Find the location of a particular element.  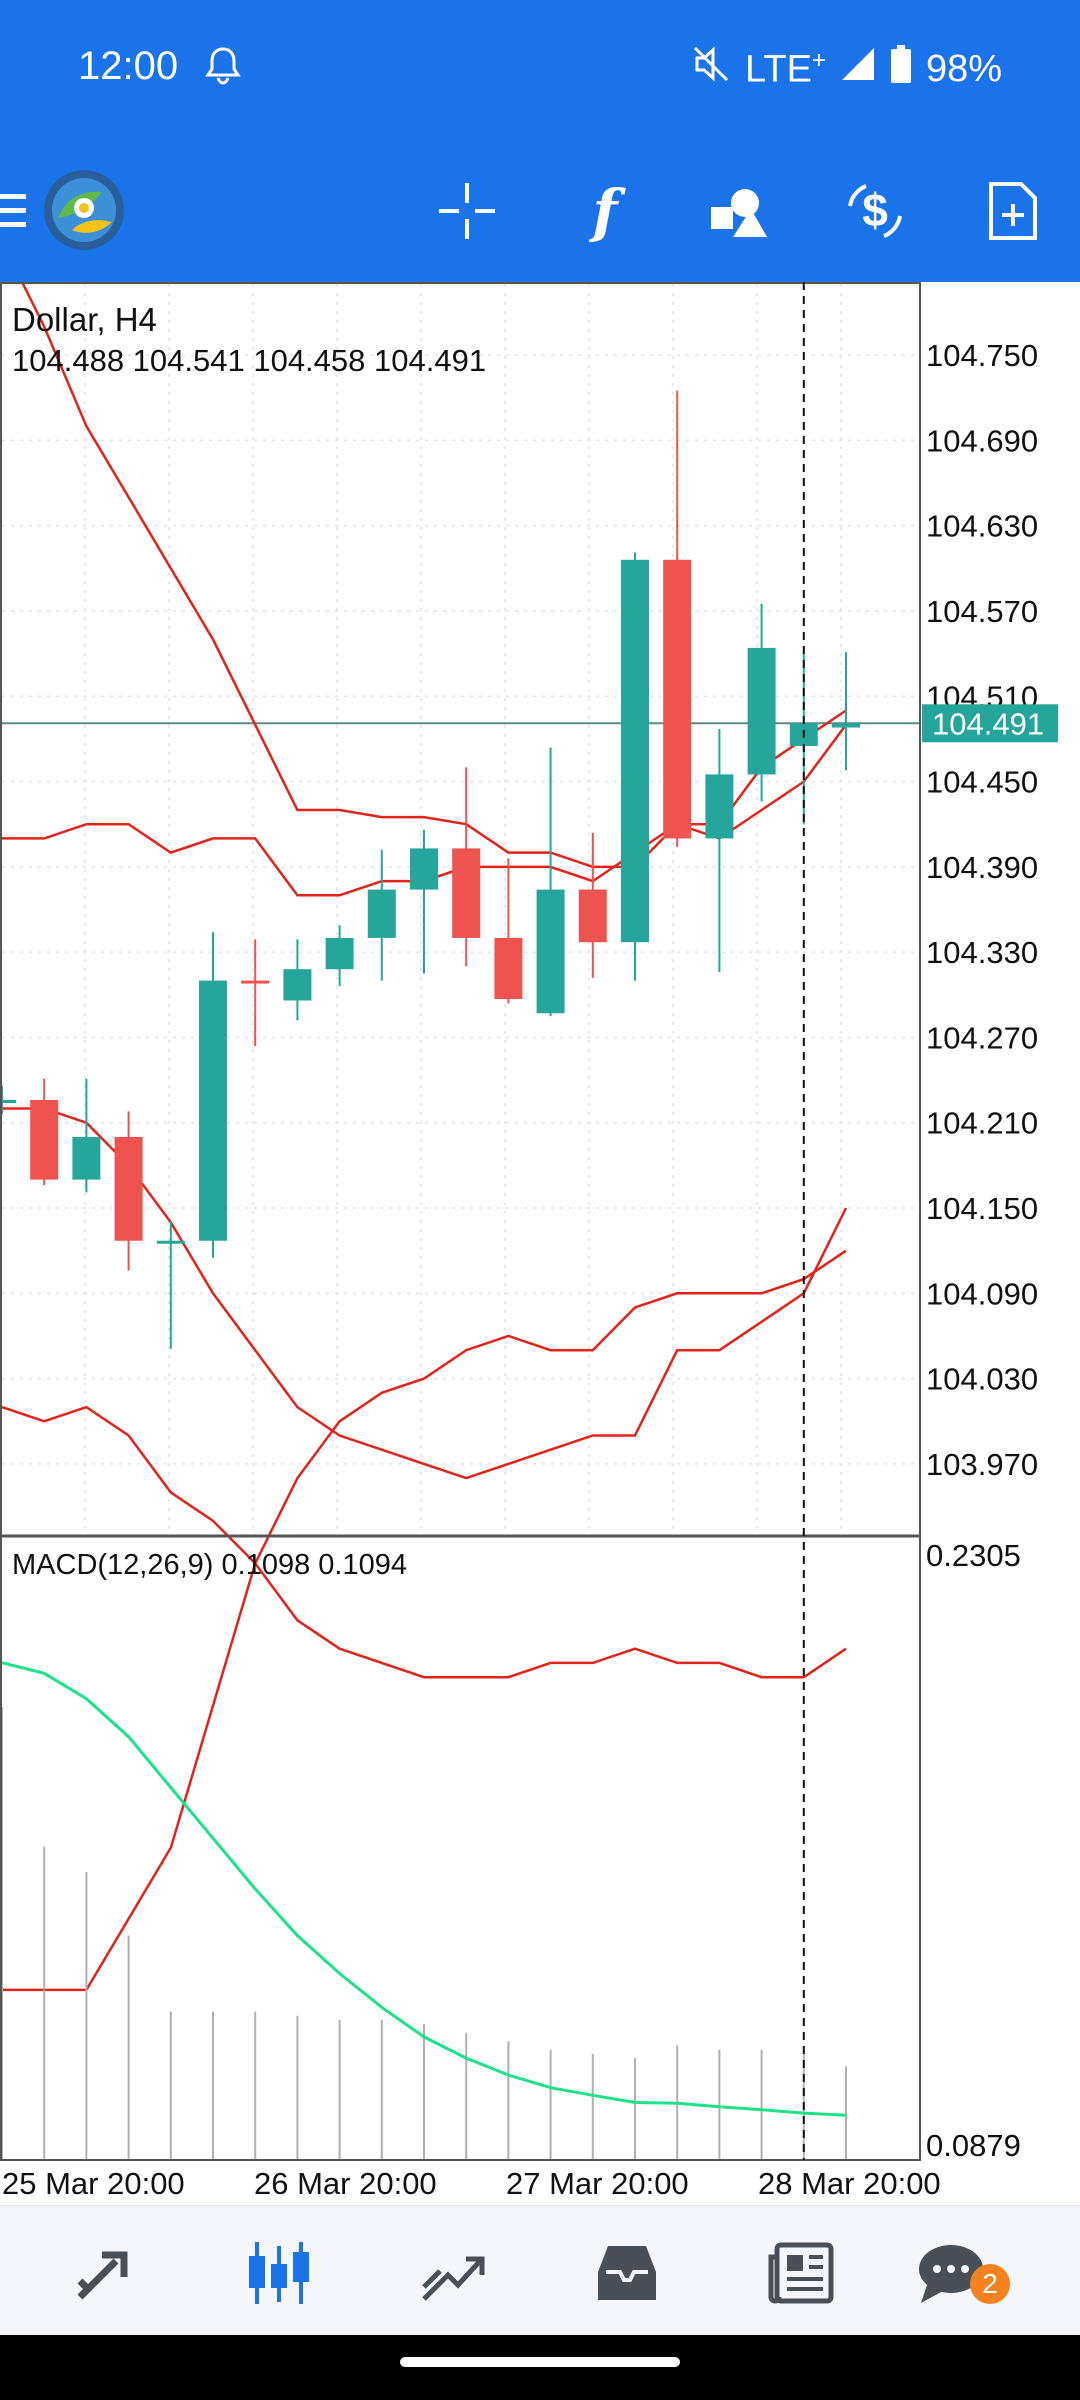

status-time: 12:00 is located at coordinates (128, 66).